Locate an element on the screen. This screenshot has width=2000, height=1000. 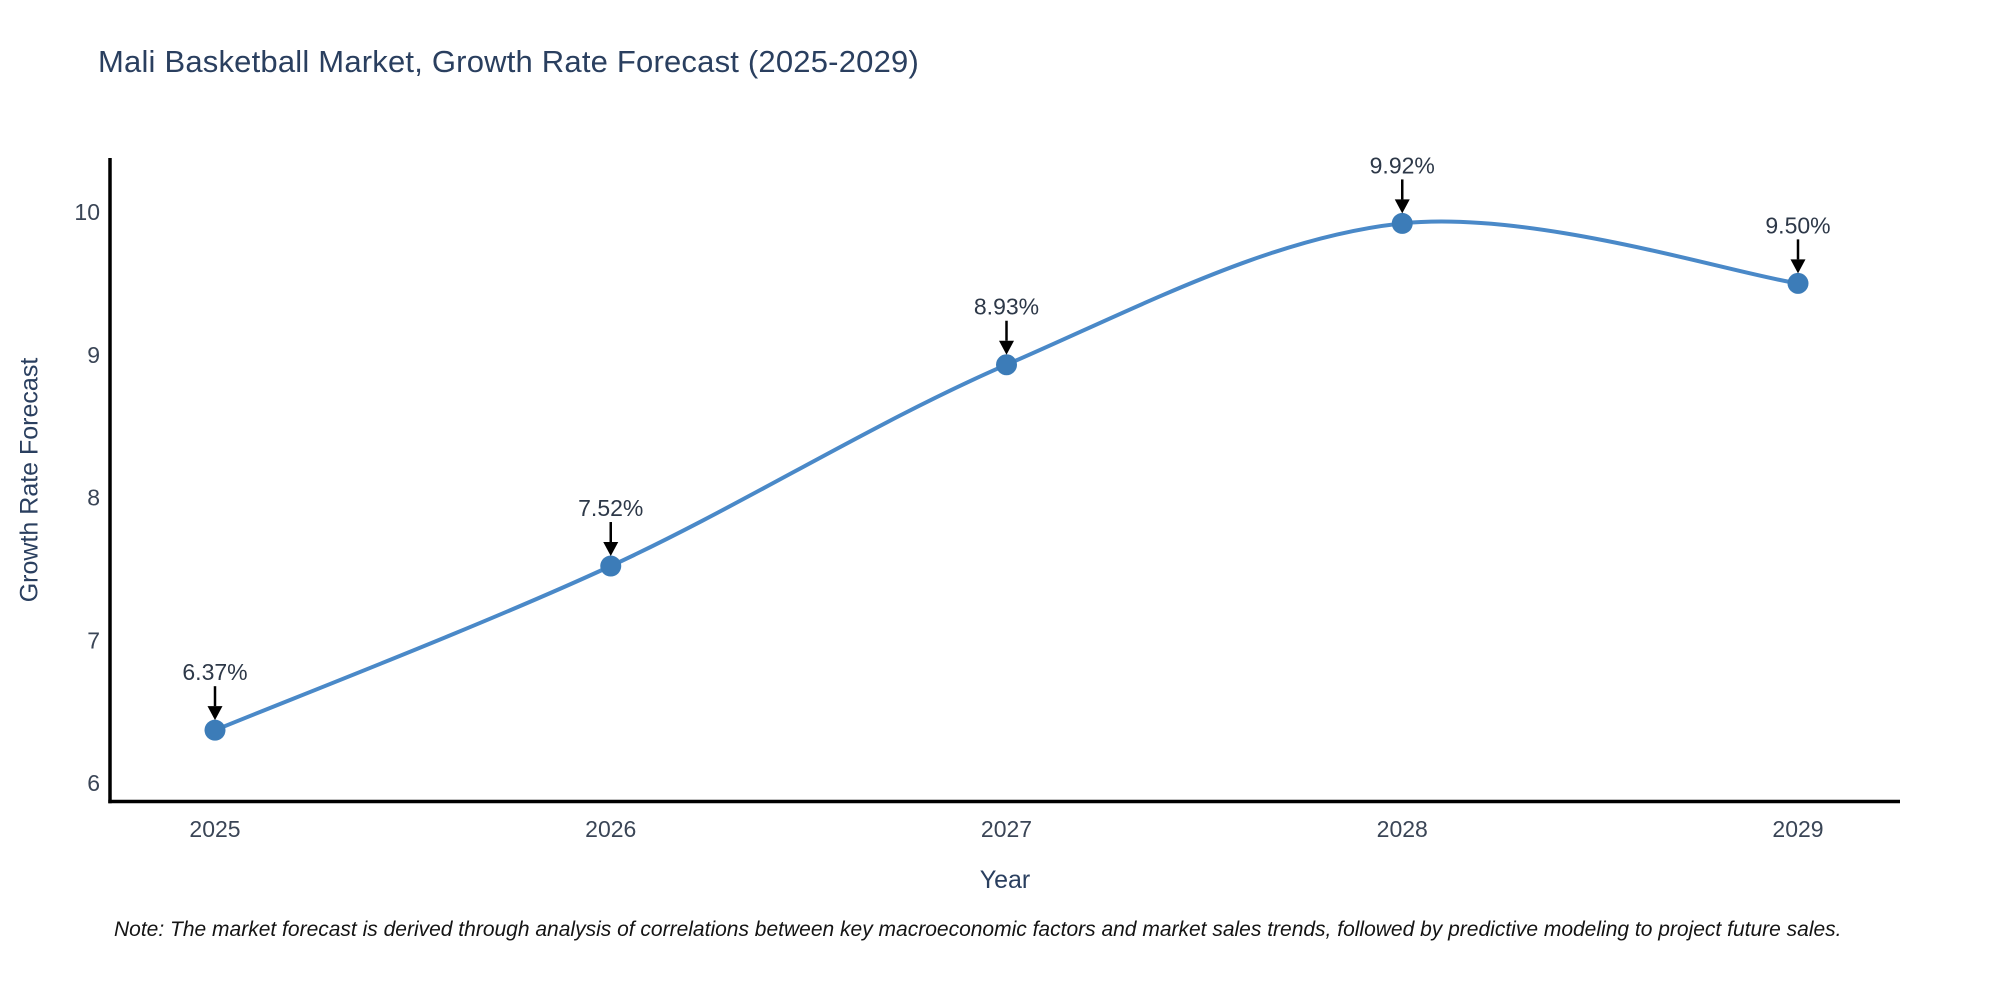
y-tick-label-9: 9 is located at coordinates (93, 355).